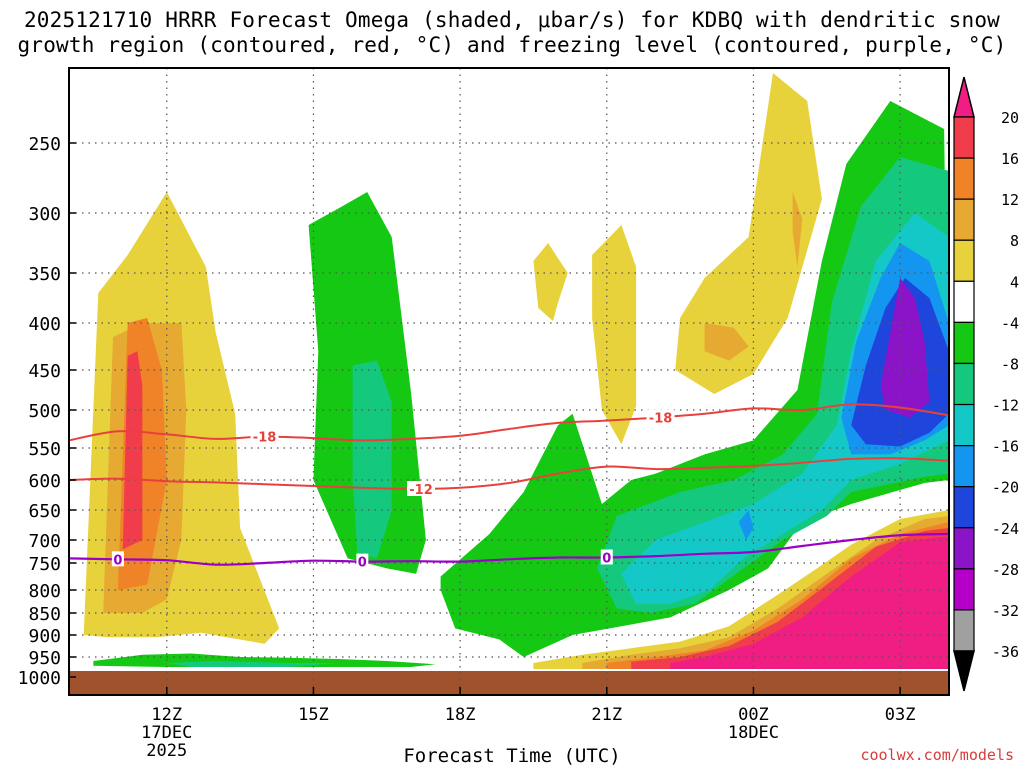 The width and height of the screenshot is (1024, 768). Describe the element at coordinates (1005, 652) in the screenshot. I see `colorbar-label-13: -36` at that location.